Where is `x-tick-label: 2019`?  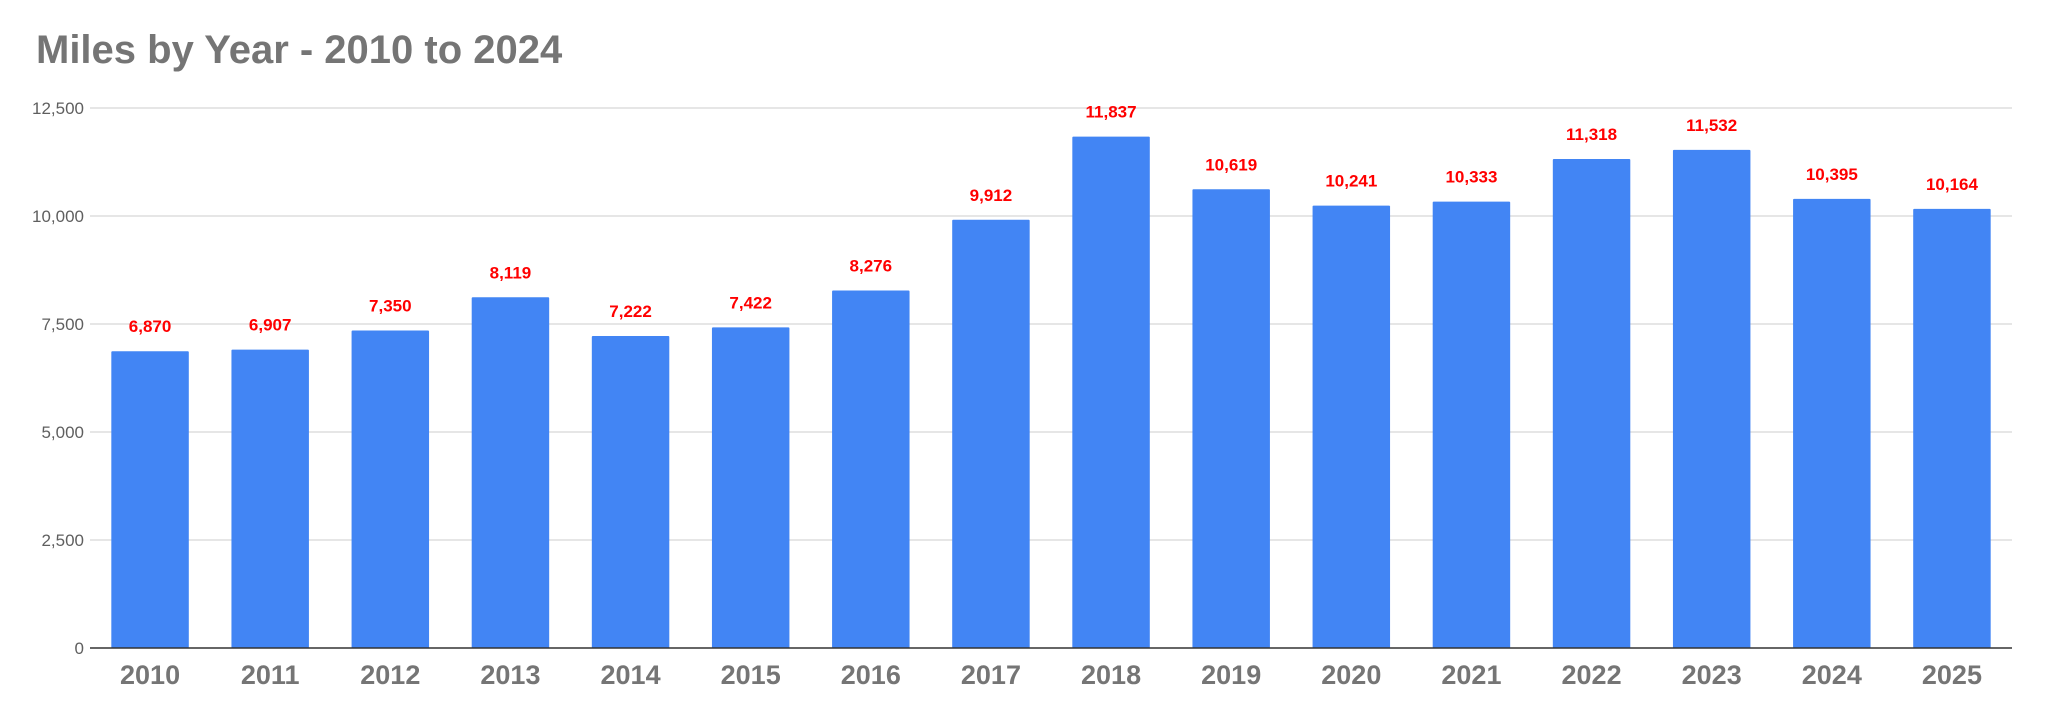
x-tick-label: 2019 is located at coordinates (1231, 675).